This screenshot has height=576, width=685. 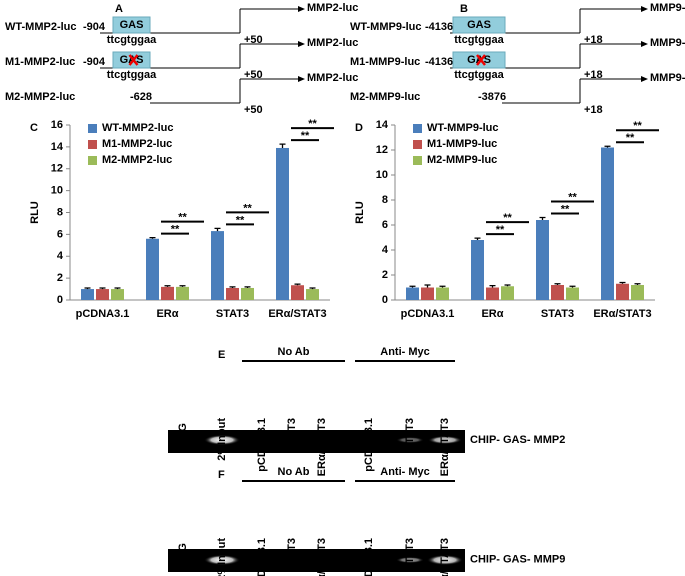 I want to click on y-tick-label: 4, so click(x=60, y=256).